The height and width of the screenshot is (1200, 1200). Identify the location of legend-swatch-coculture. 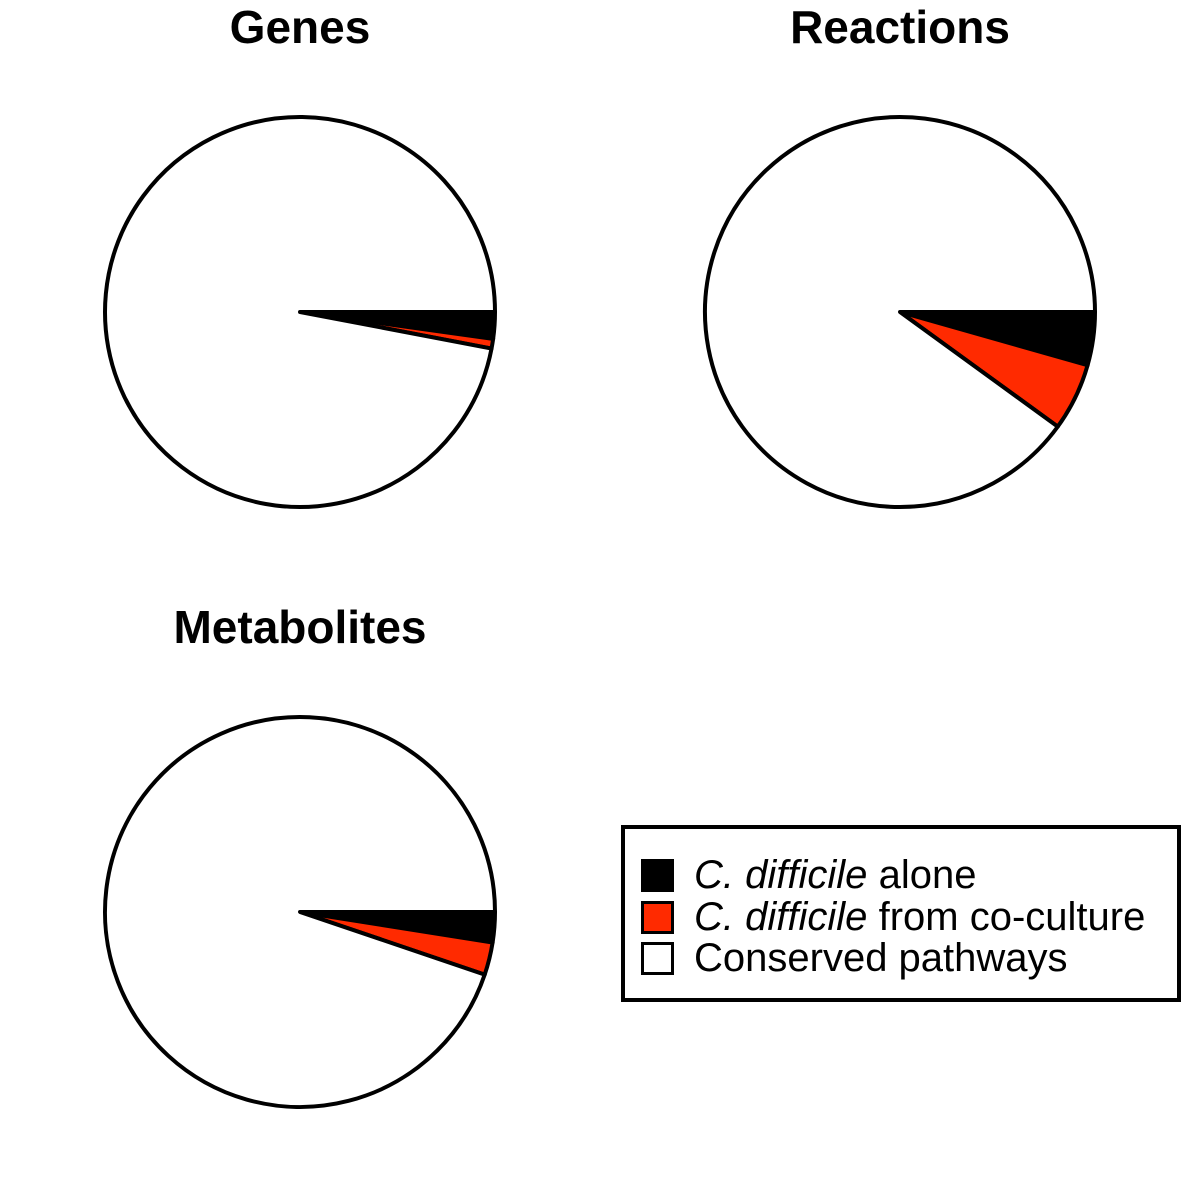
(657, 917).